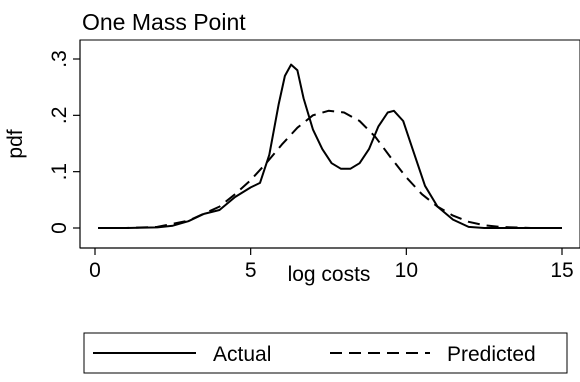 This screenshot has width=580, height=382. What do you see at coordinates (406, 270) in the screenshot?
I see `x-tick-label: 10` at bounding box center [406, 270].